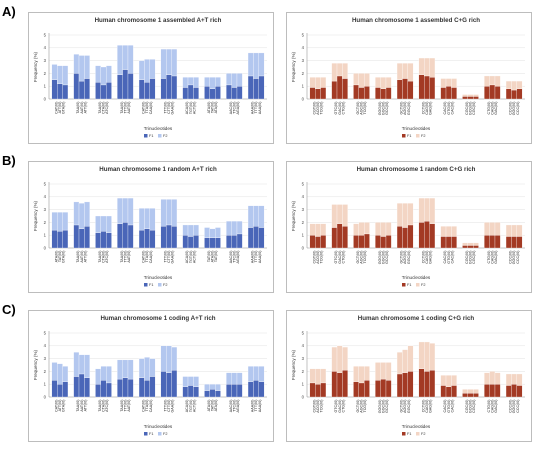  What do you see at coordinates (107, 257) in the screenshot?
I see `category-label: ATC(I0)` at bounding box center [107, 257].